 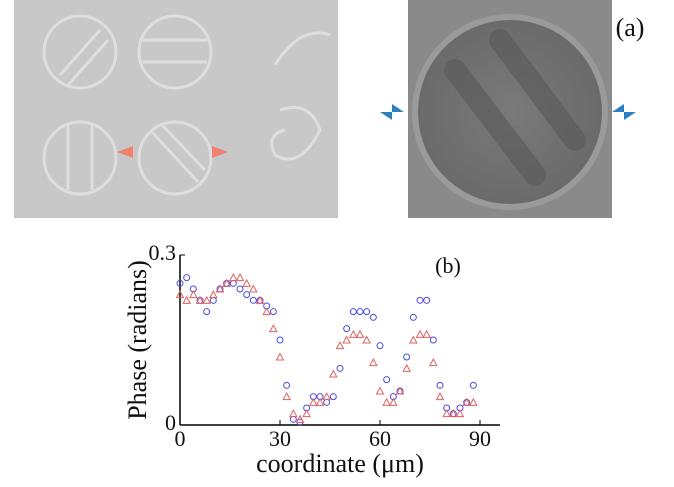 I want to click on x-tick-label: 30, so click(x=280, y=438).